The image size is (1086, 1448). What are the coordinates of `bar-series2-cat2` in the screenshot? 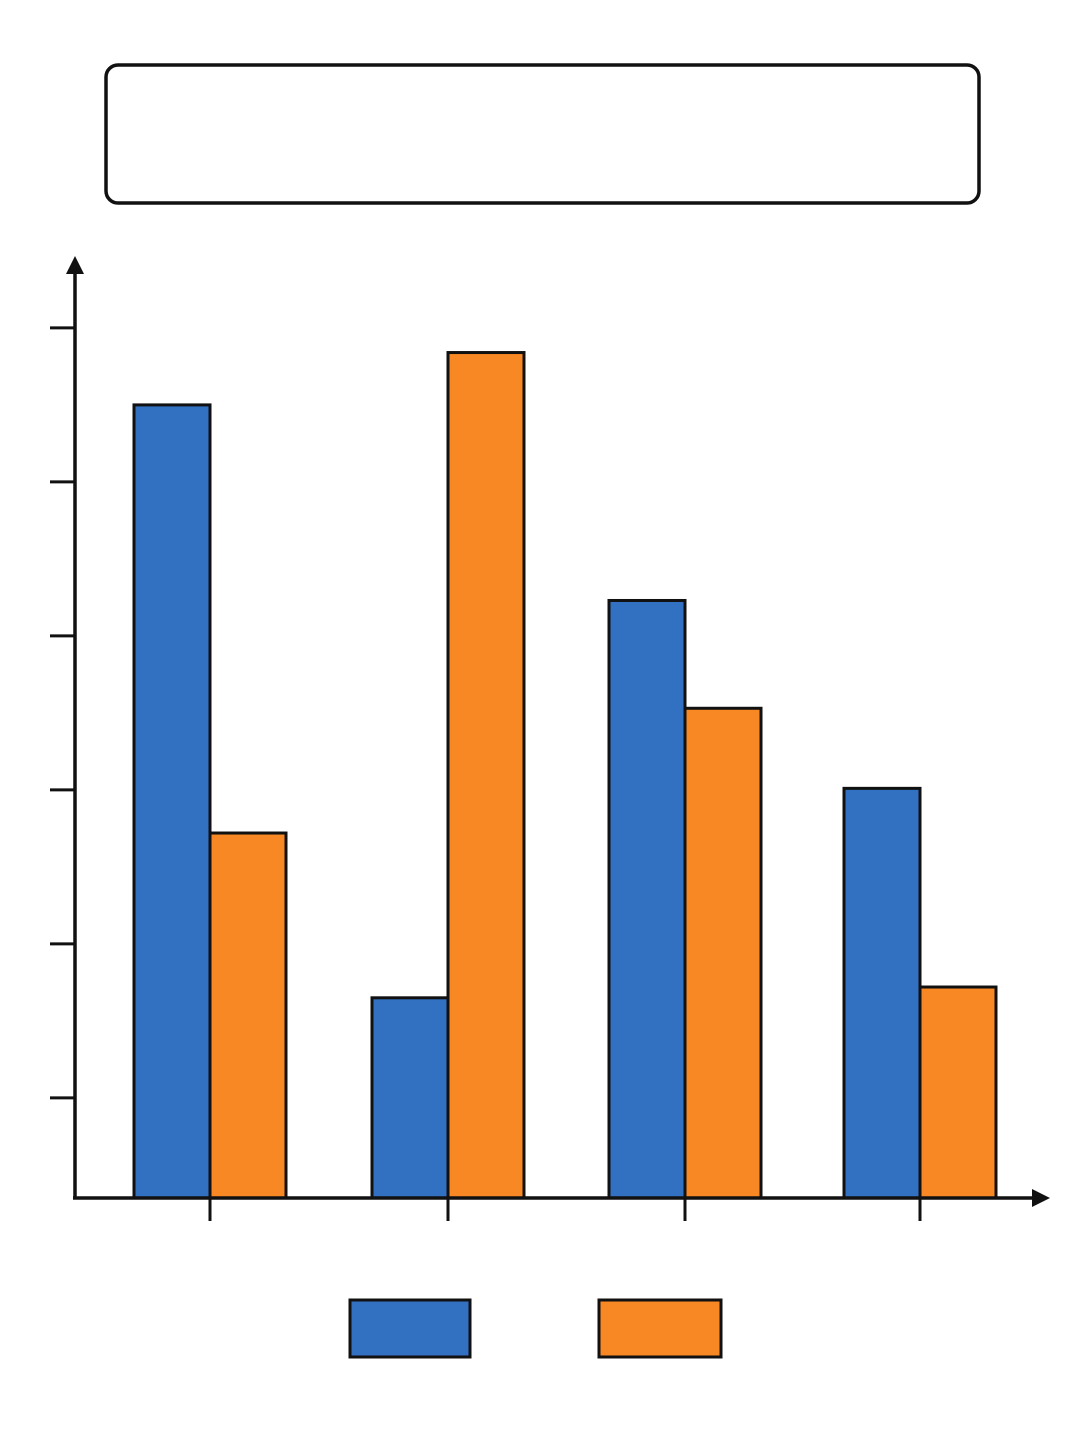 It's located at (486, 775).